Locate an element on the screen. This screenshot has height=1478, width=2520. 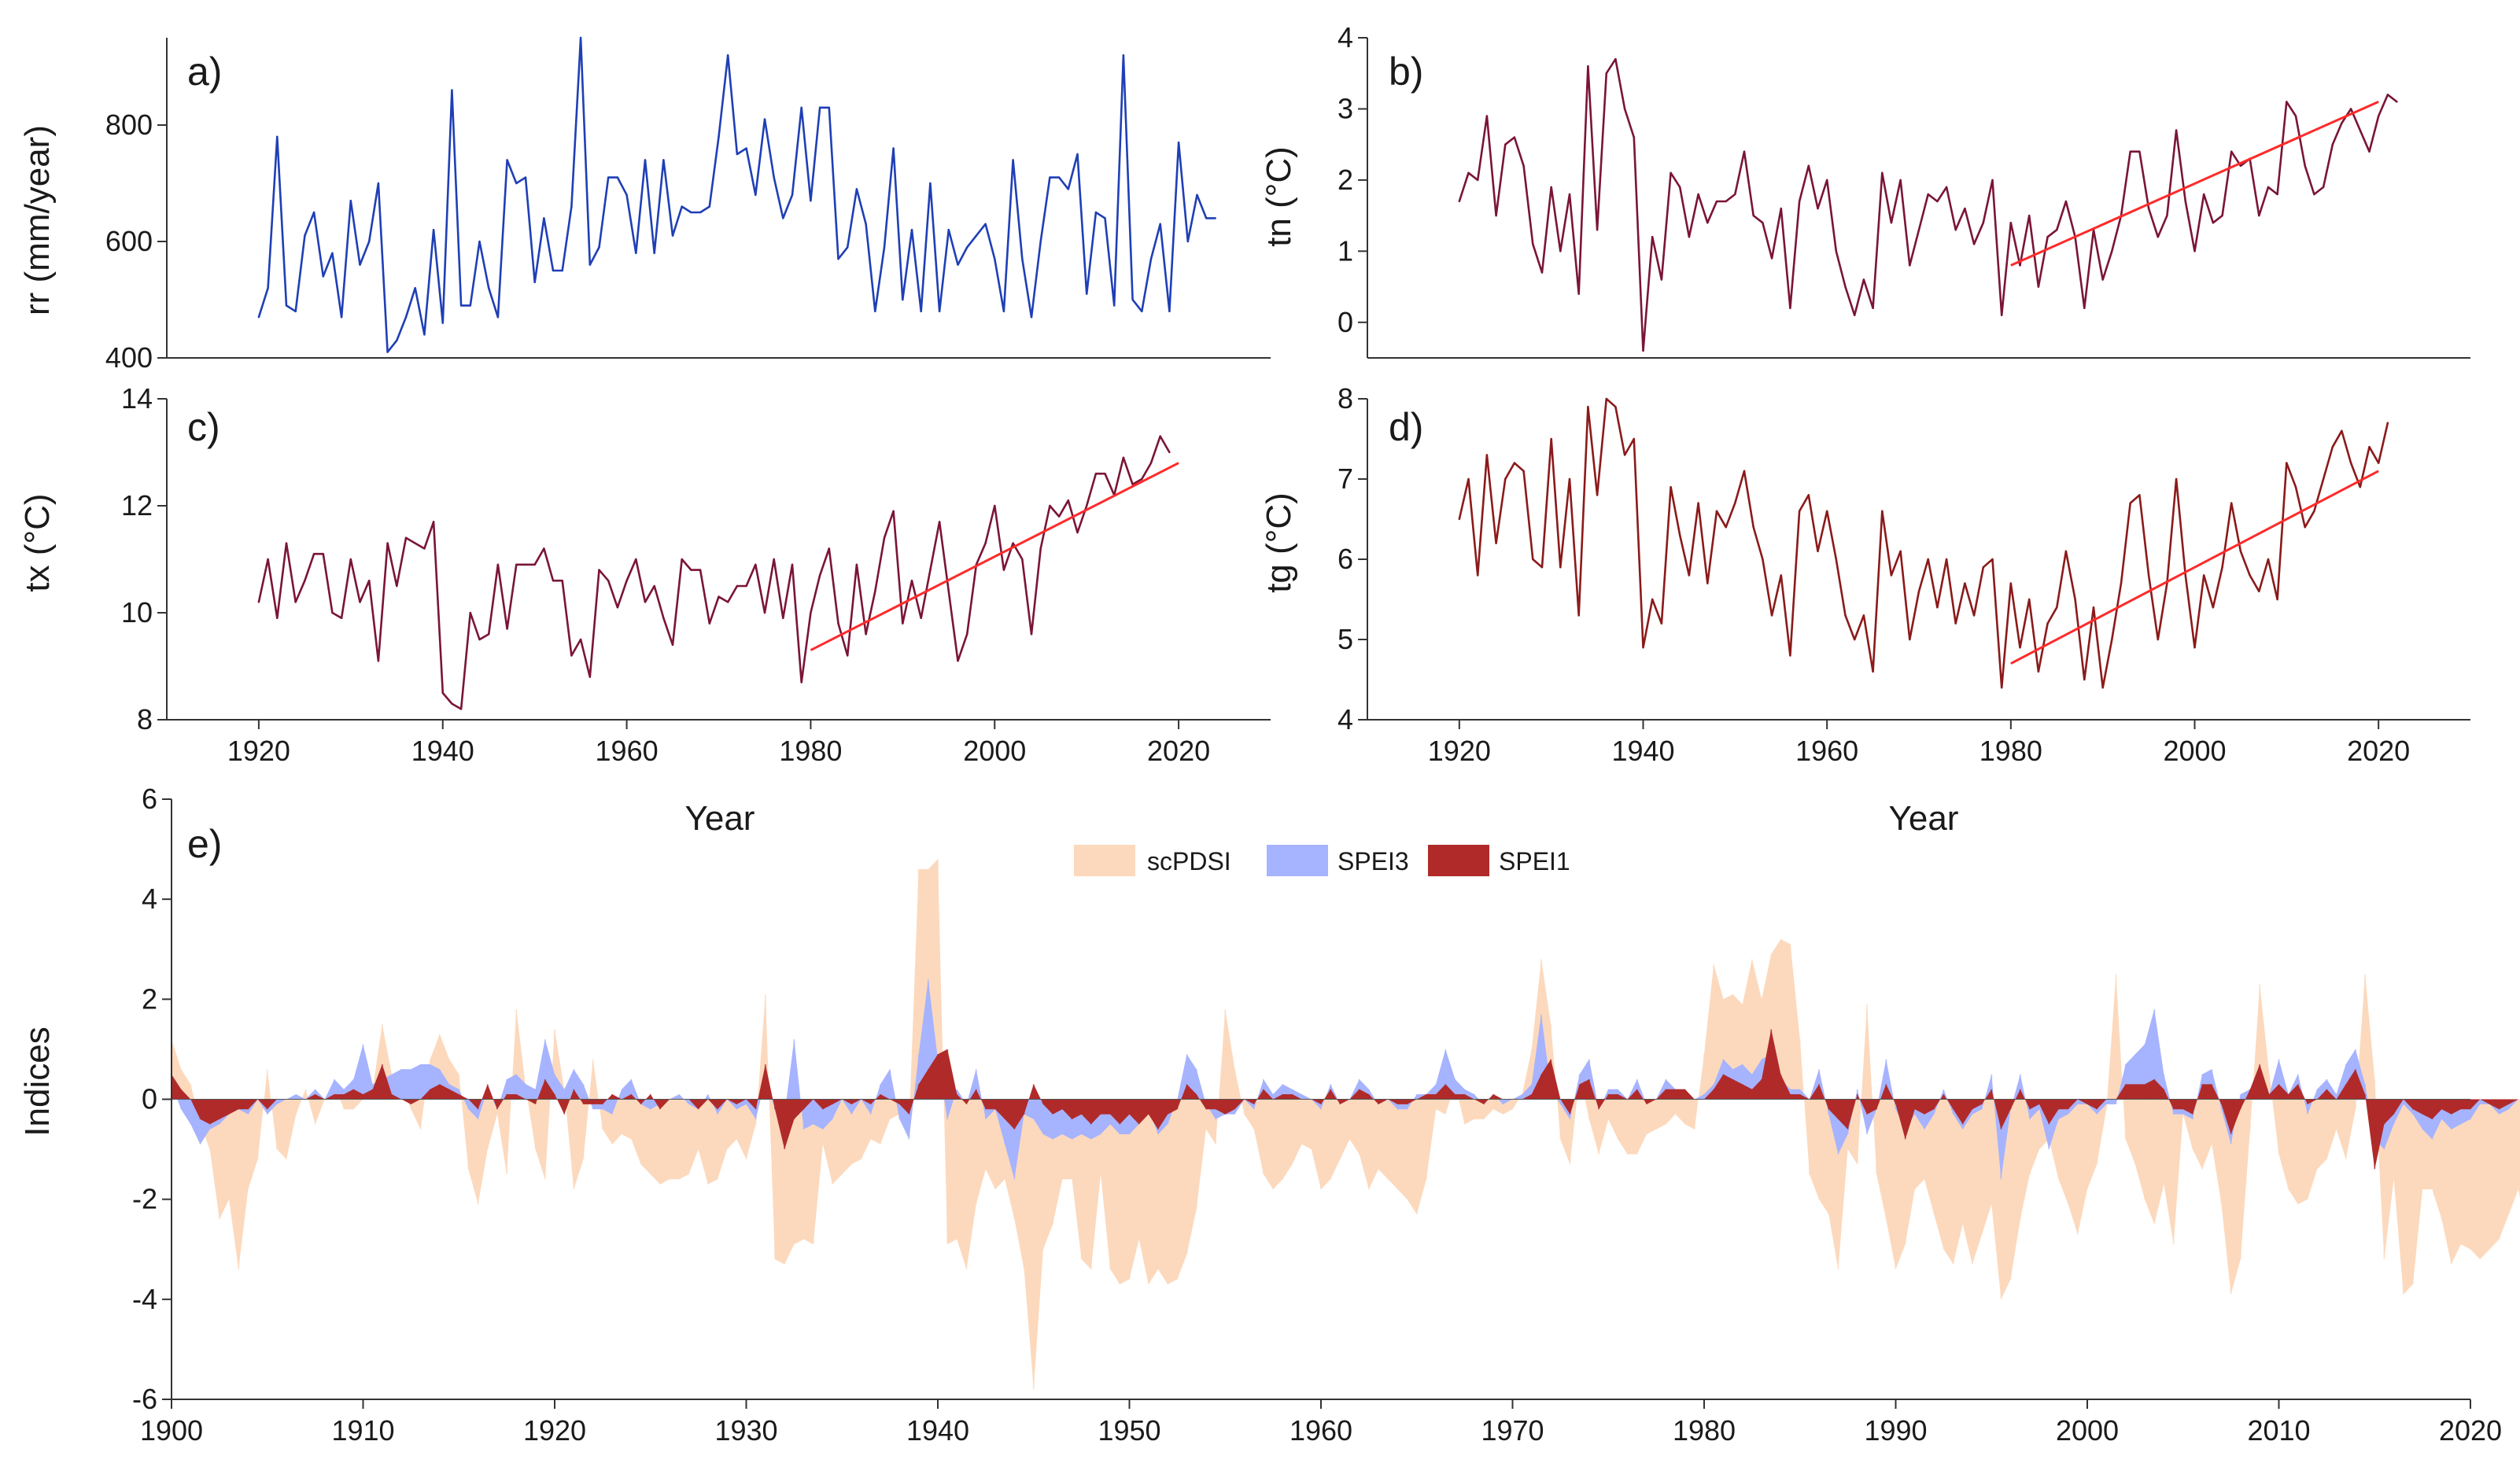
x-tick-label-e: 2000 is located at coordinates (2087, 1430).